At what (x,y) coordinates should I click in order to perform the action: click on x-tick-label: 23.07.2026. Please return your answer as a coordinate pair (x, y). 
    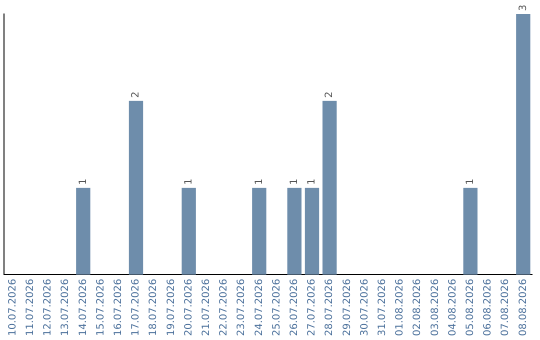
    Looking at the image, I should click on (242, 307).